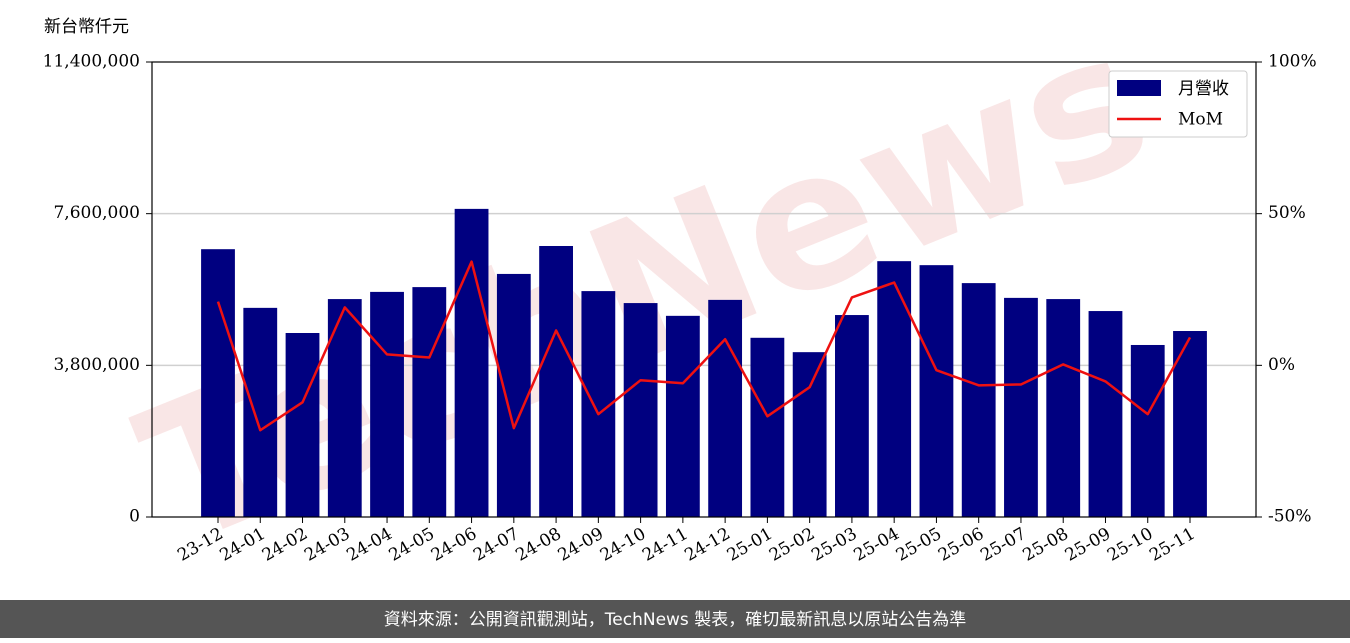  I want to click on y-tick-label: 7,600,000, so click(96, 213).